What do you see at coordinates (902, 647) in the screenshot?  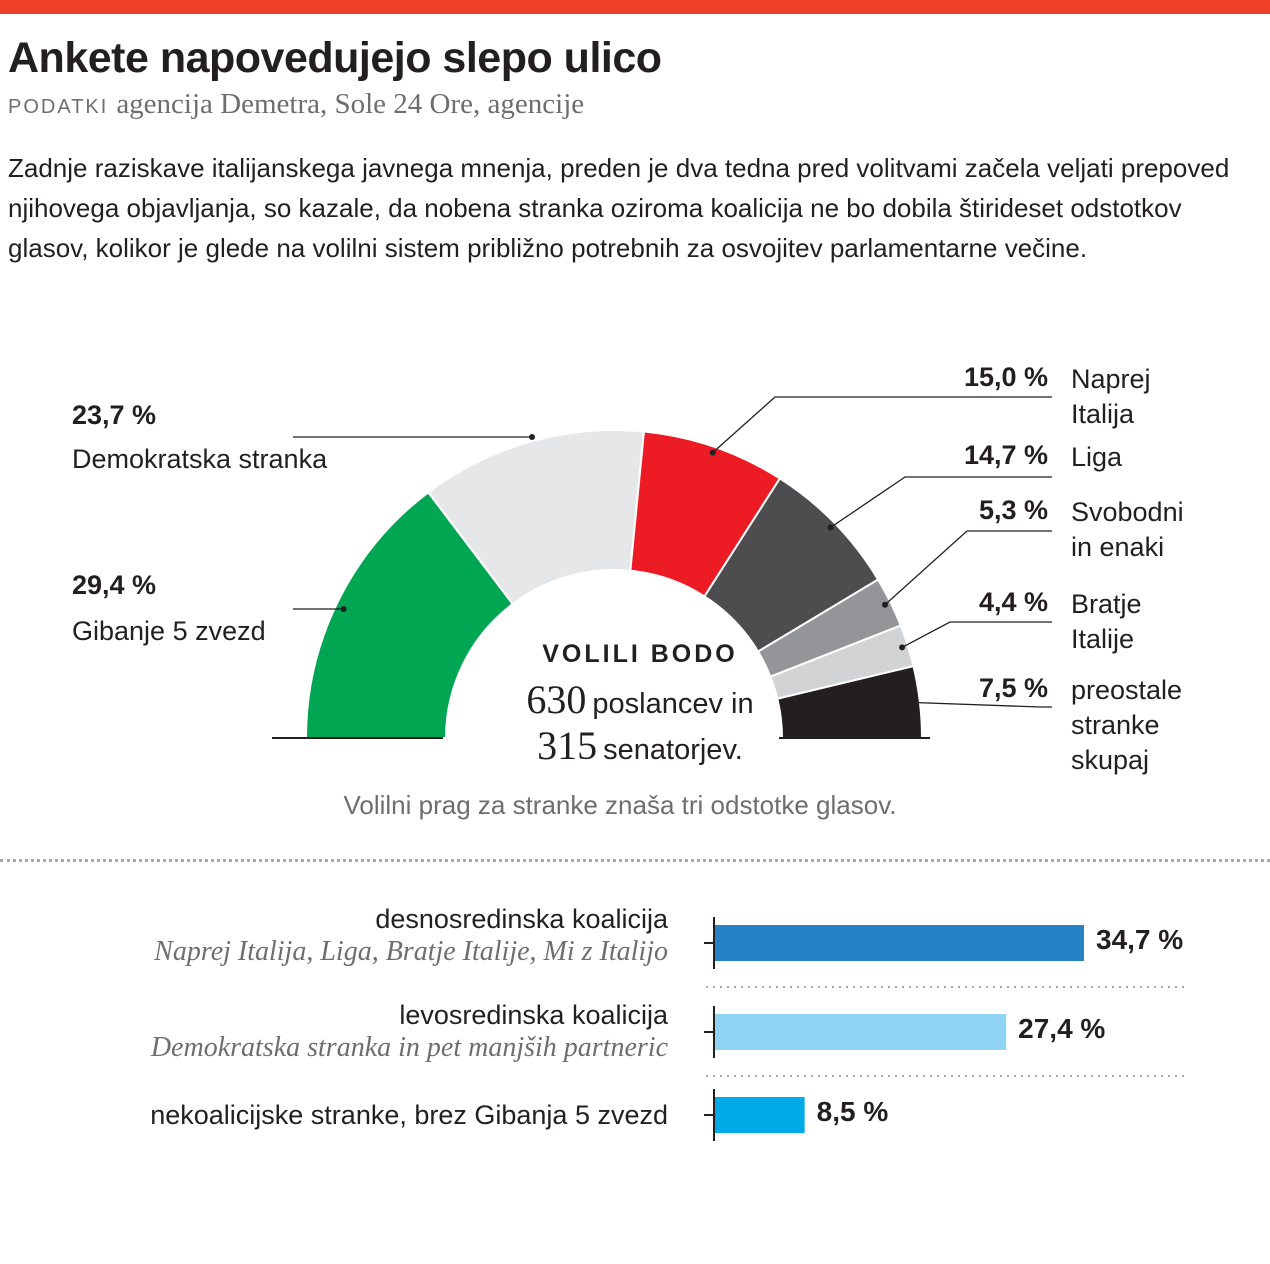 I see `leader-dot-bratje-italije` at bounding box center [902, 647].